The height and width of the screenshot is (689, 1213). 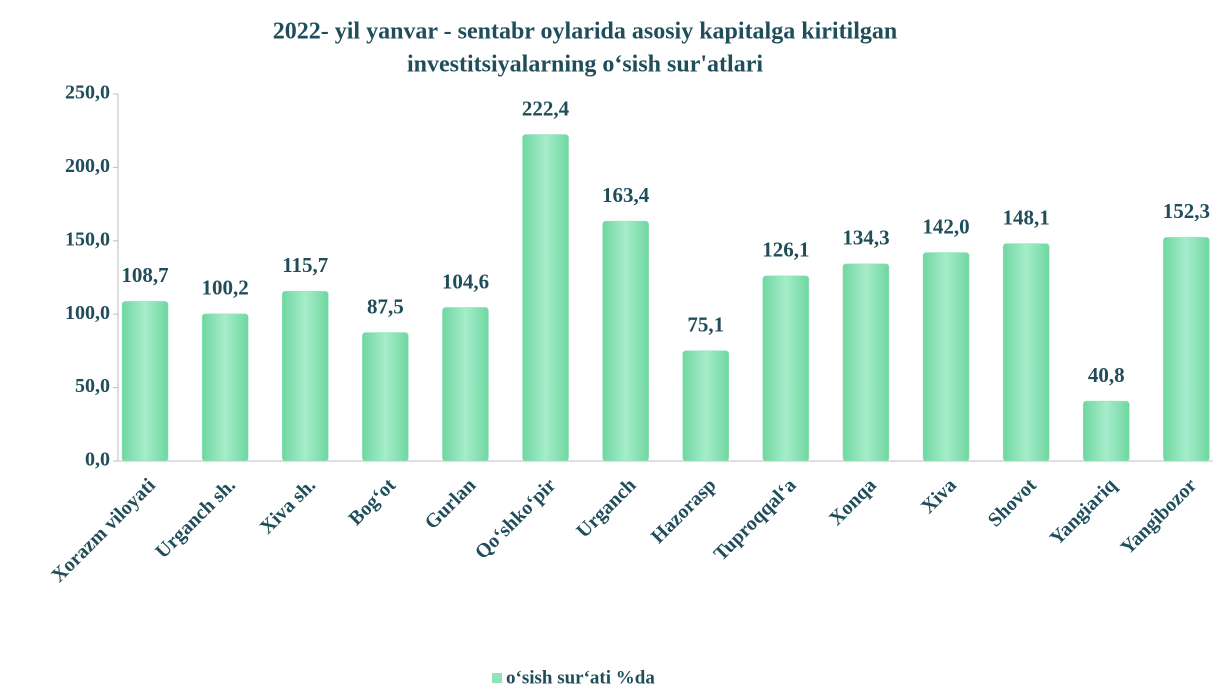 What do you see at coordinates (305, 265) in the screenshot?
I see `data-label: 115,7` at bounding box center [305, 265].